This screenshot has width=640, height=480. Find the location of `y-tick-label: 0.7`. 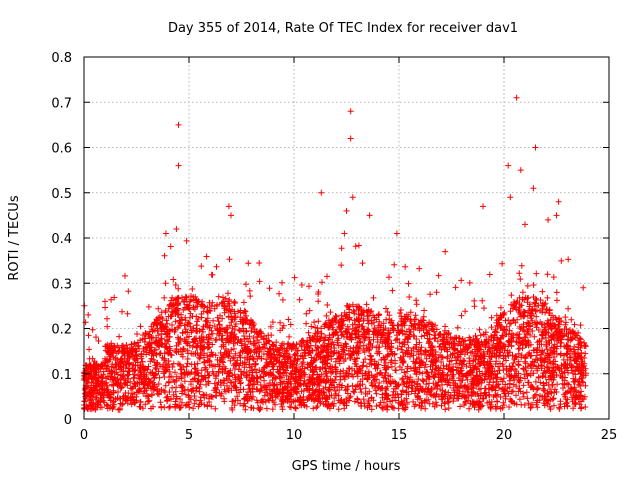

y-tick-label: 0.7 is located at coordinates (61, 103).